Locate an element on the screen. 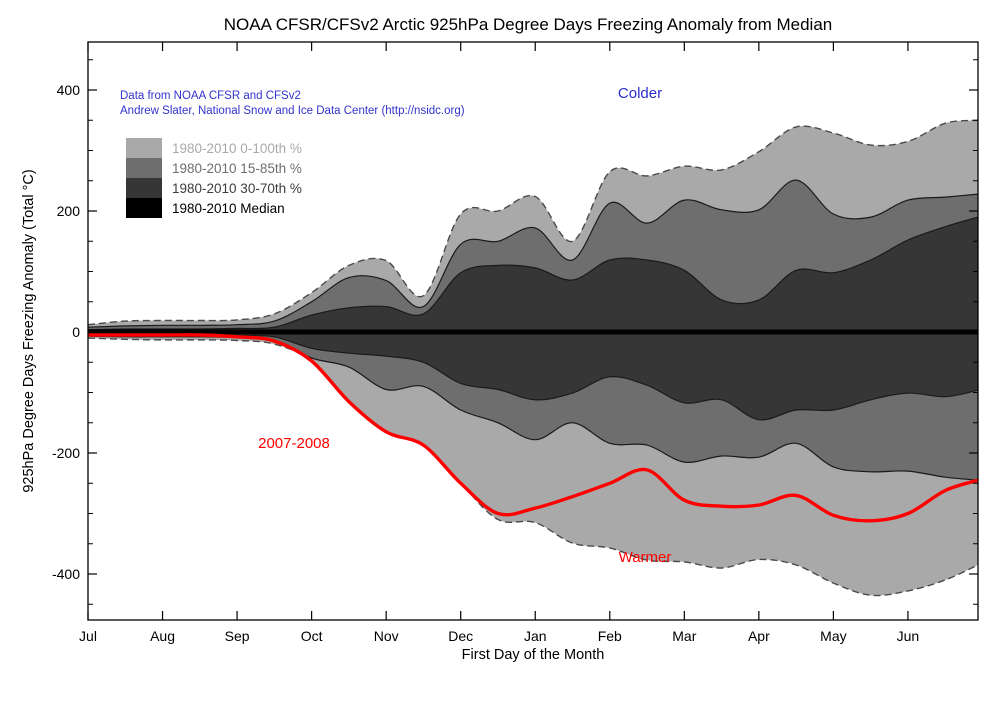 The width and height of the screenshot is (1008, 720). x-tick-label: Oct is located at coordinates (312, 636).